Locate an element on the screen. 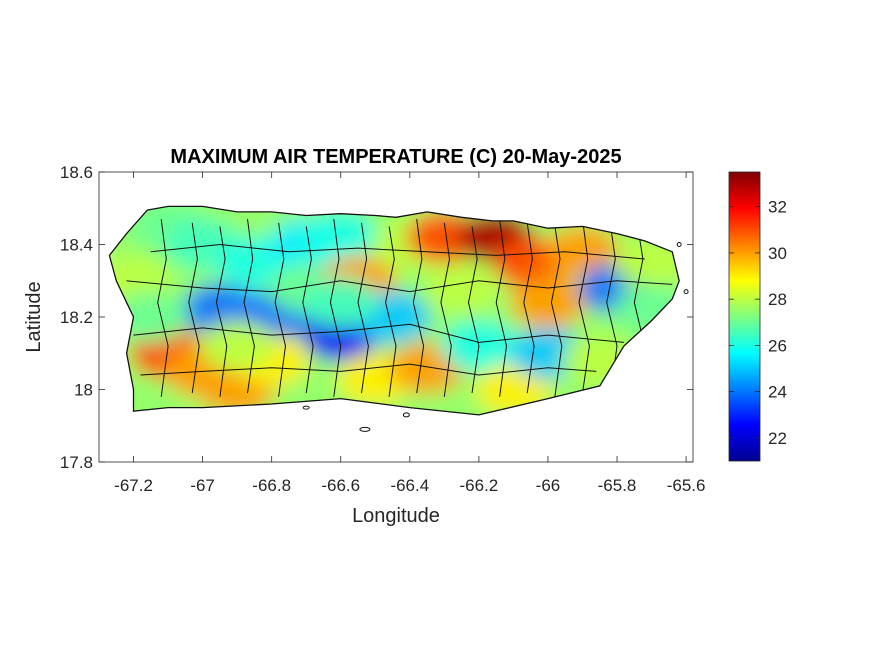 This screenshot has width=875, height=656. y-axis-label: Latitude is located at coordinates (34, 316).